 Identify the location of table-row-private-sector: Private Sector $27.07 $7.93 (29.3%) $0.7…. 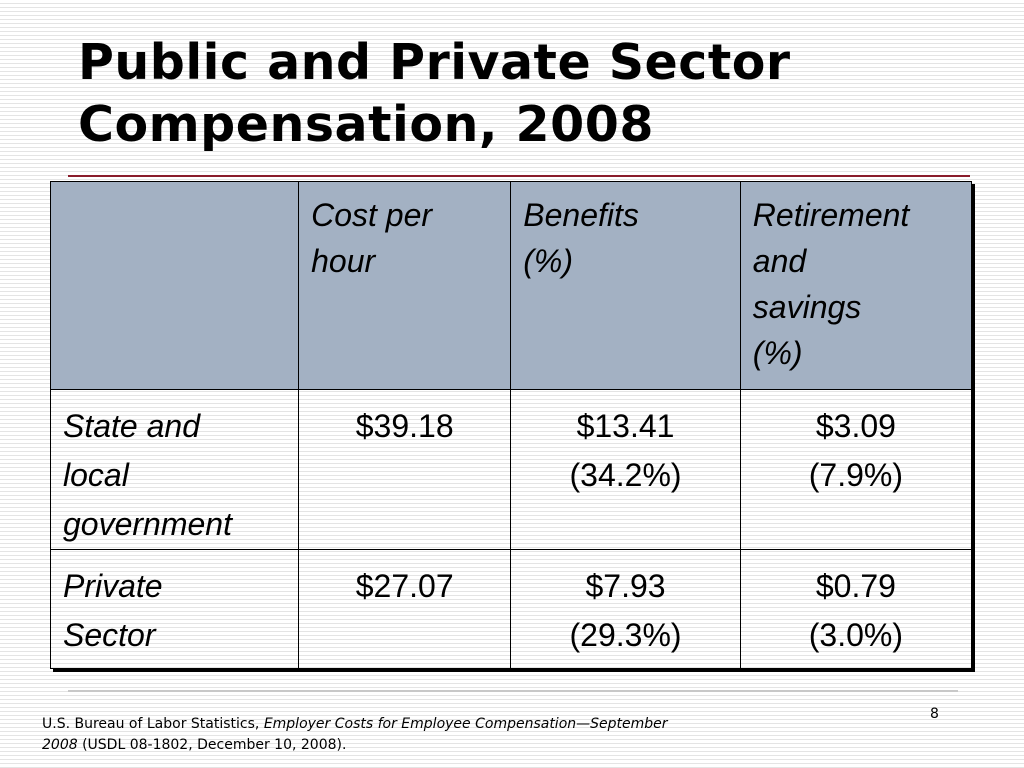
(511, 609).